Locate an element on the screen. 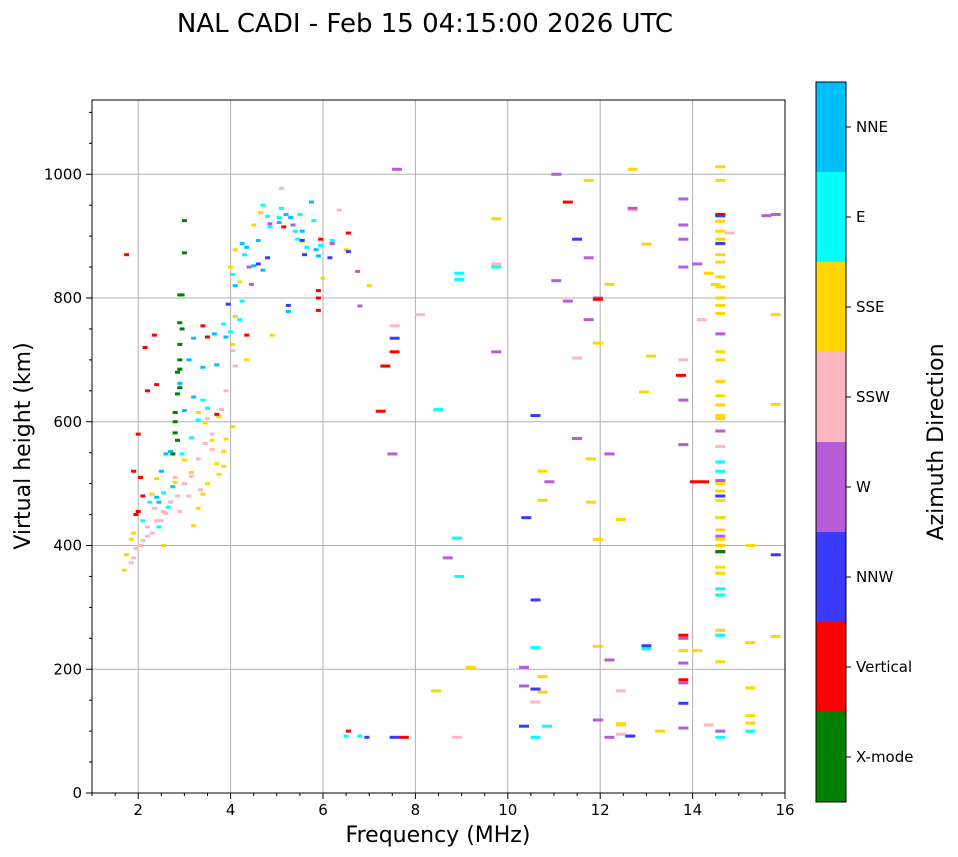 The image size is (958, 857). x-axis: 2 4 6 8 10 12 14 16 is located at coordinates (443, 806).